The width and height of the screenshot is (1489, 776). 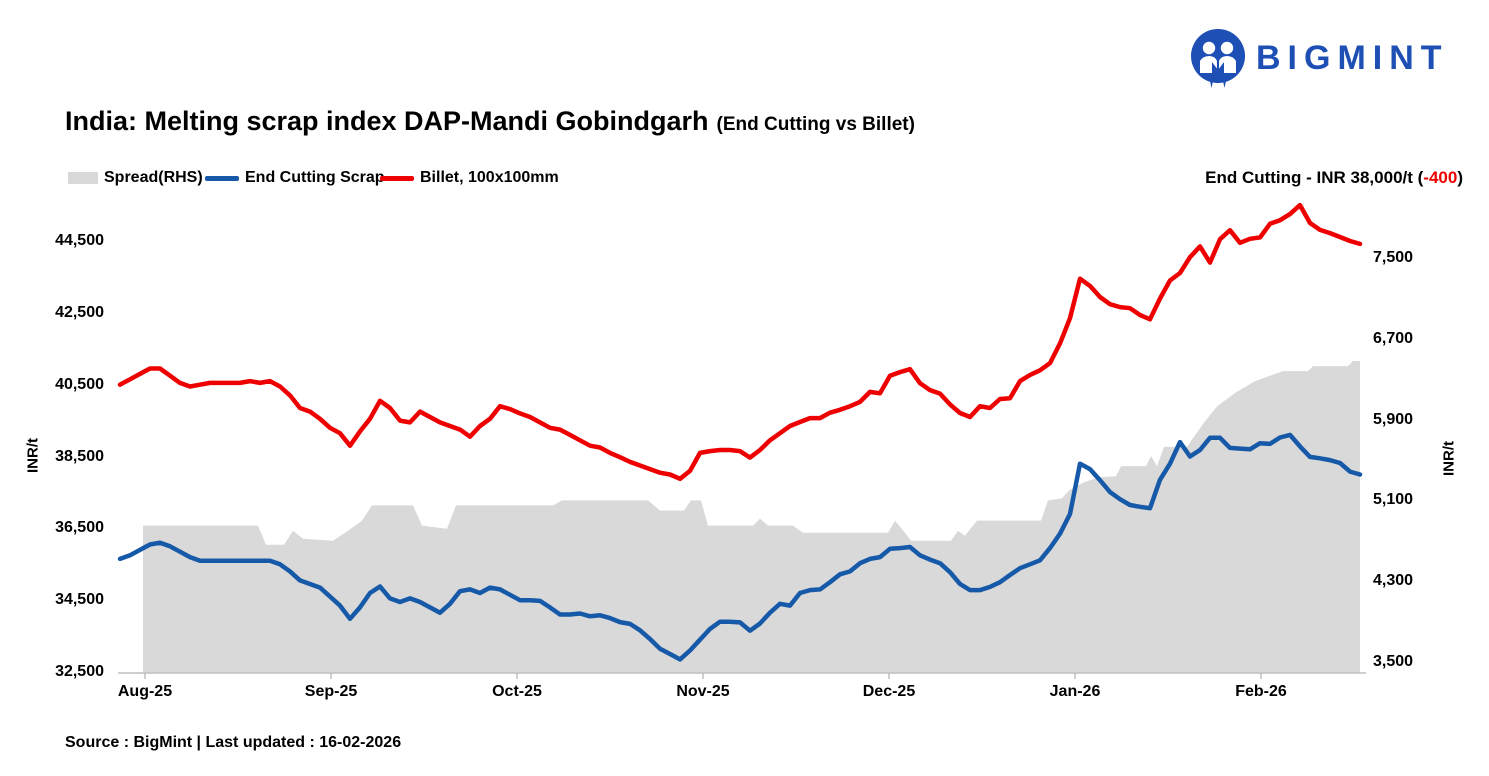 I want to click on right-axis-title: INR/t, so click(x=1449, y=458).